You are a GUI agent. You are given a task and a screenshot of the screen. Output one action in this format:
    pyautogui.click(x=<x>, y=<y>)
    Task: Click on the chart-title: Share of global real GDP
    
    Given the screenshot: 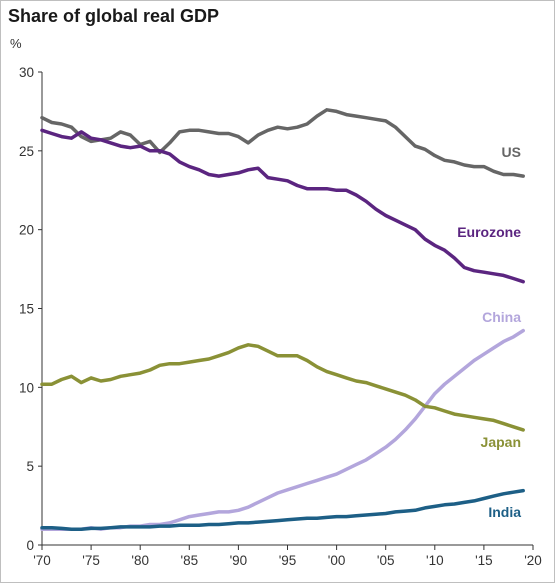 What is the action you would take?
    pyautogui.click(x=114, y=16)
    